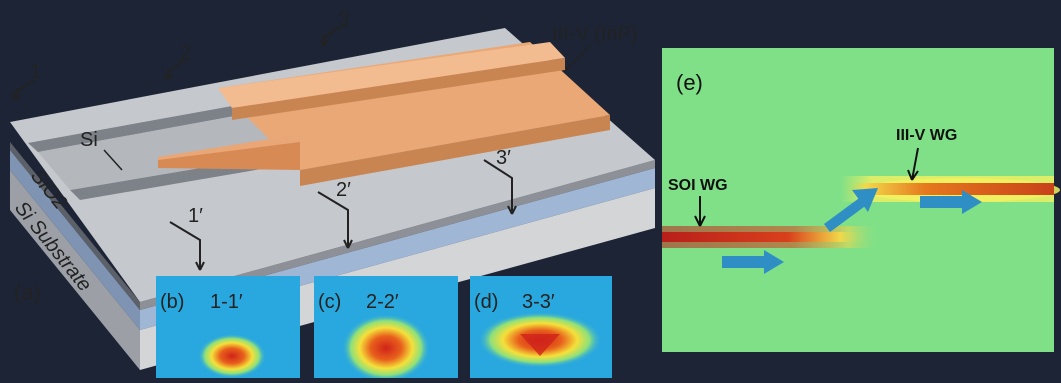 The width and height of the screenshot is (1061, 383). What do you see at coordinates (335, 214) in the screenshot?
I see `section-marker-2p: 2′` at bounding box center [335, 214].